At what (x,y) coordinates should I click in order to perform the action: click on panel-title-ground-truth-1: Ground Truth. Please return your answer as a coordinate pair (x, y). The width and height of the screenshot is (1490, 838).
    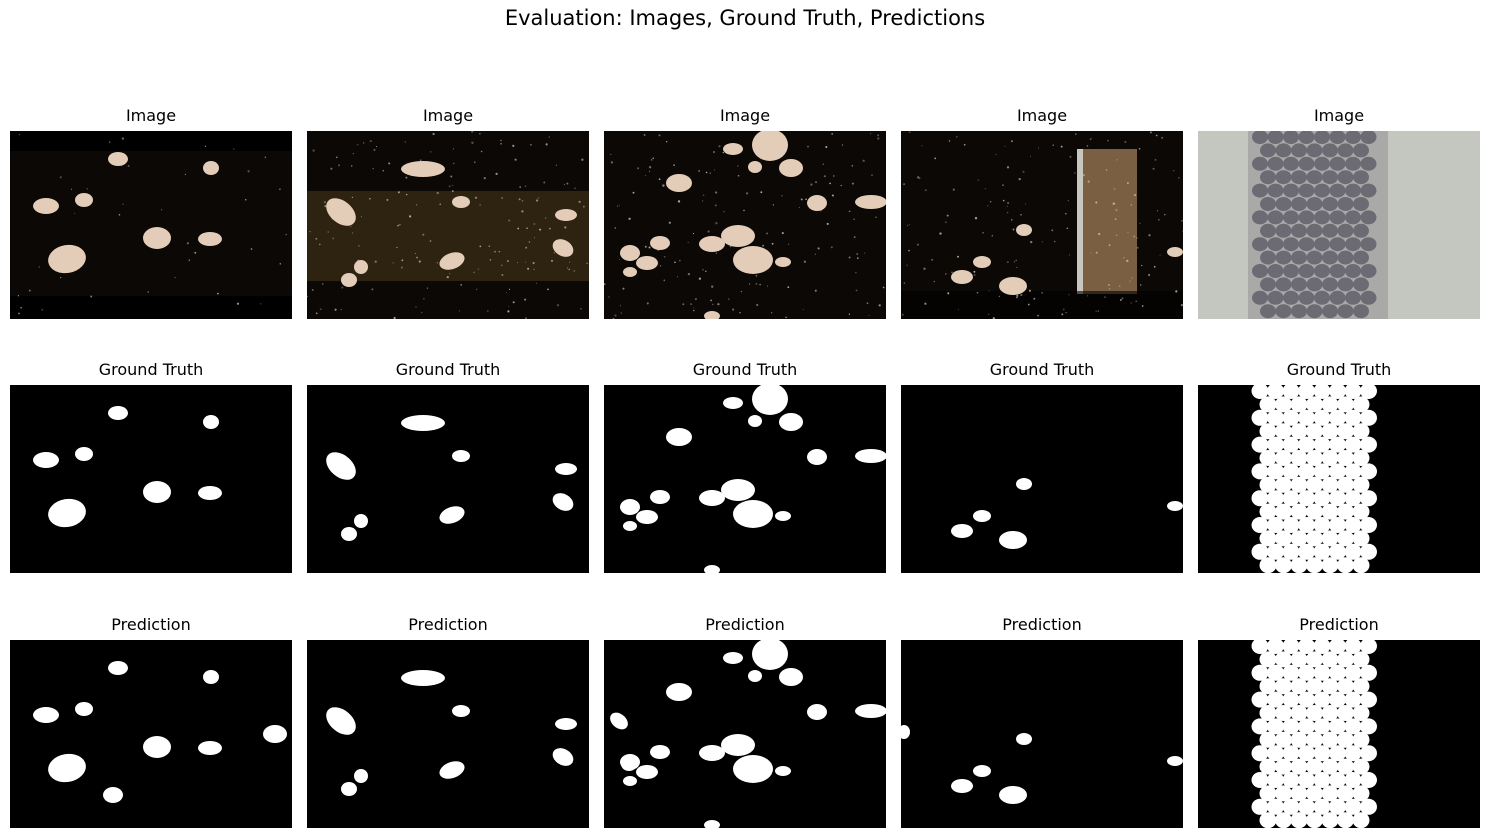
    Looking at the image, I should click on (151, 369).